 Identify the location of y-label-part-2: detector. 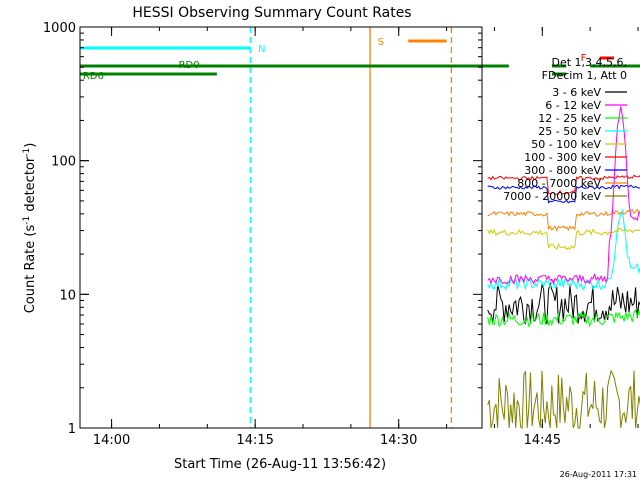
(30, 186).